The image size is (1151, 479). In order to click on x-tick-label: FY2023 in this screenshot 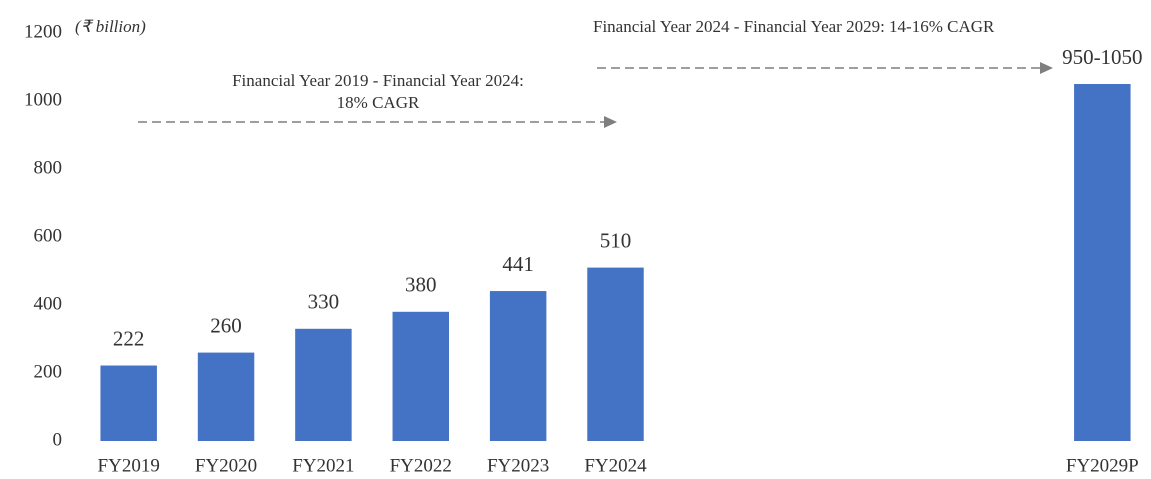, I will do `click(518, 465)`.